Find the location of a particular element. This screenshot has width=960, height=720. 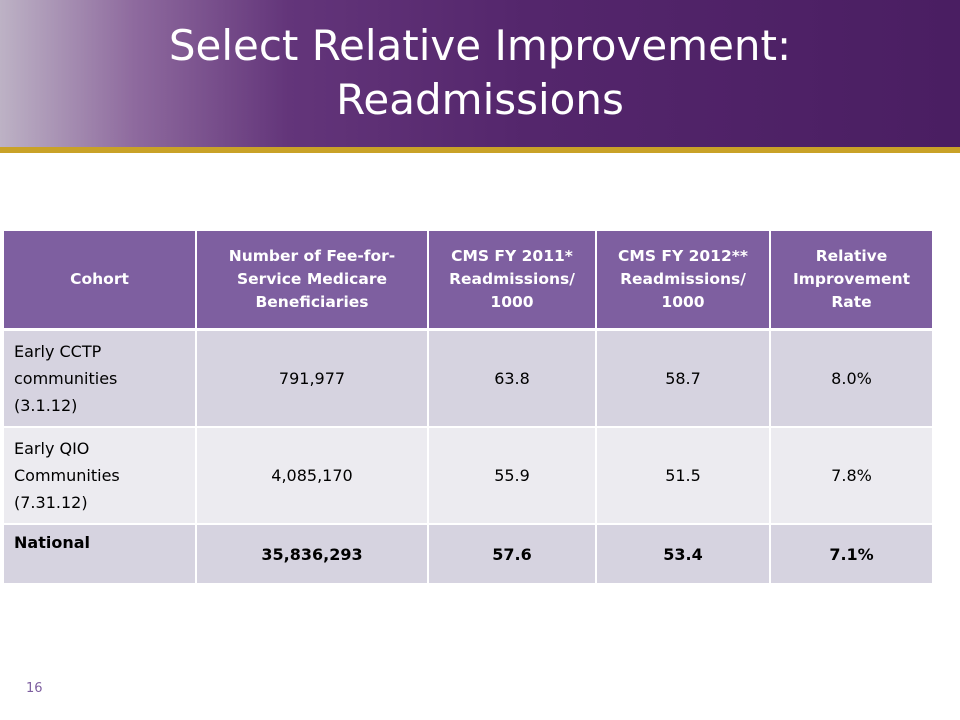

fy2012-cell: 53.4 is located at coordinates (683, 554).